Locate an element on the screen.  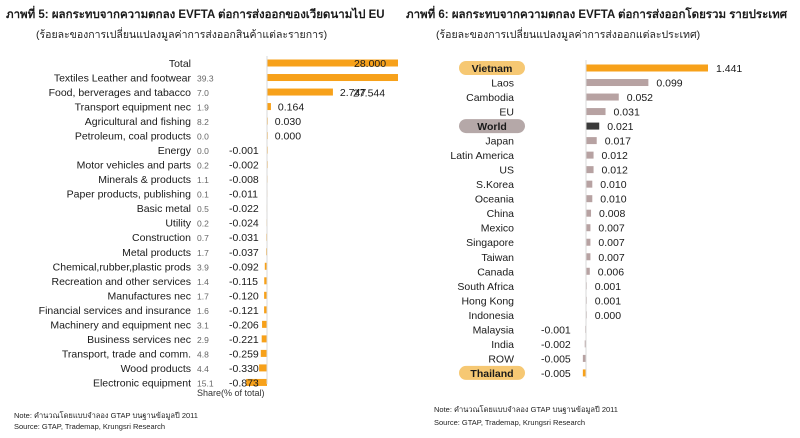
share-label: 15.1 is located at coordinates (205, 383).